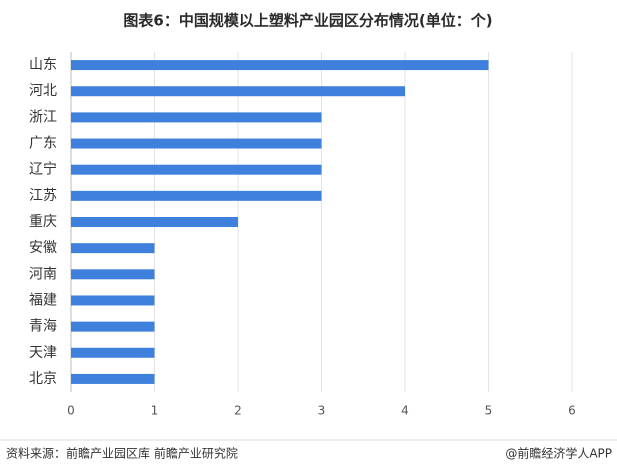 This screenshot has height=475, width=617. I want to click on y-tick-label: 安徽, so click(43, 248).